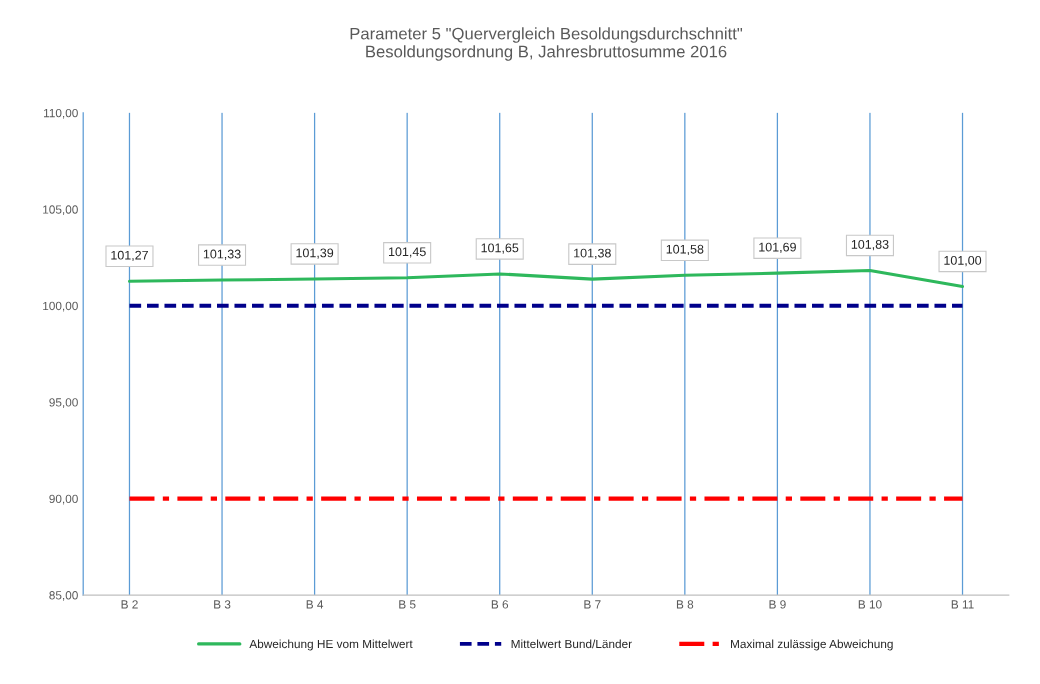  Describe the element at coordinates (500, 604) in the screenshot. I see `x-tick-label: B 6` at that location.